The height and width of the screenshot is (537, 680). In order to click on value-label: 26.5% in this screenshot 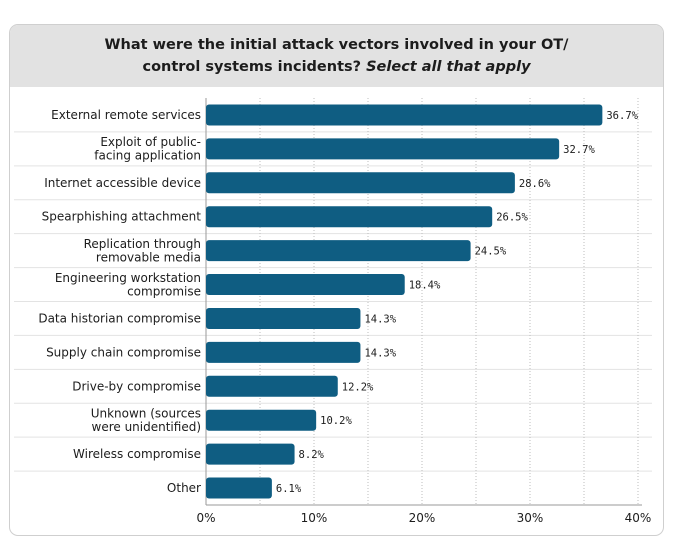, I will do `click(512, 218)`.